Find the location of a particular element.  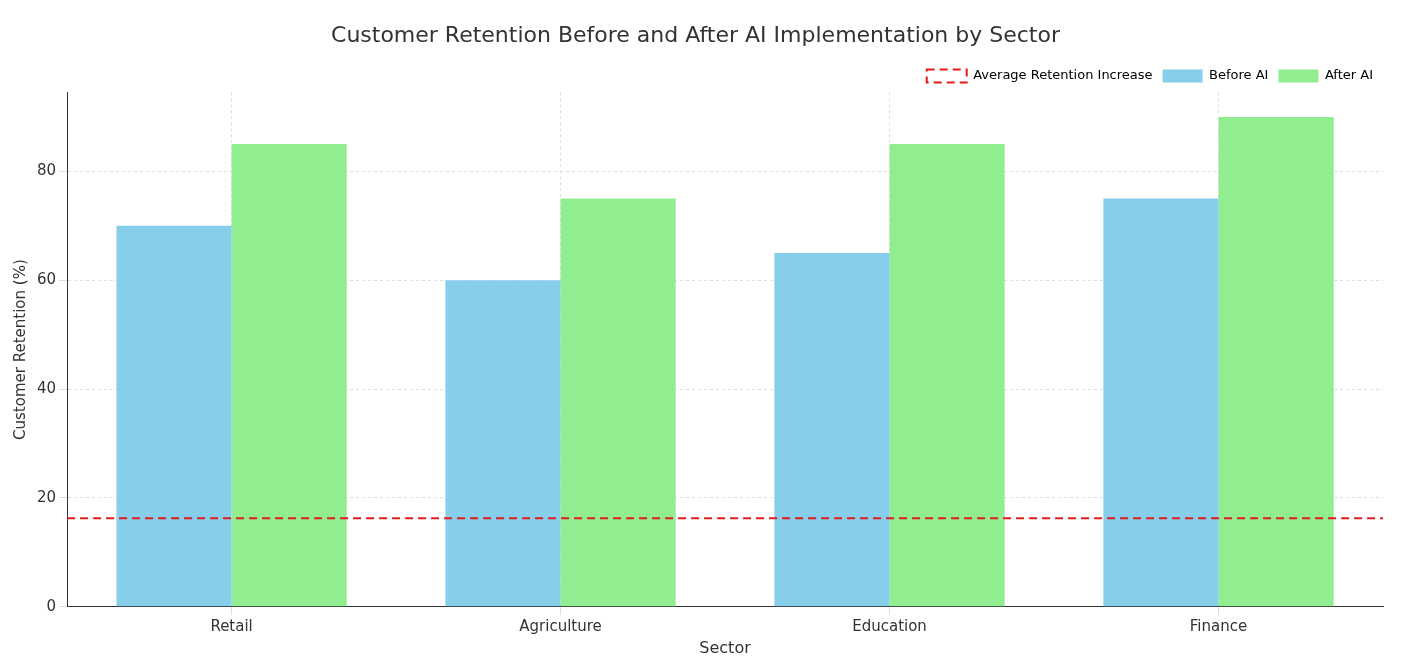

x-axis-title: Sector is located at coordinates (725, 647).